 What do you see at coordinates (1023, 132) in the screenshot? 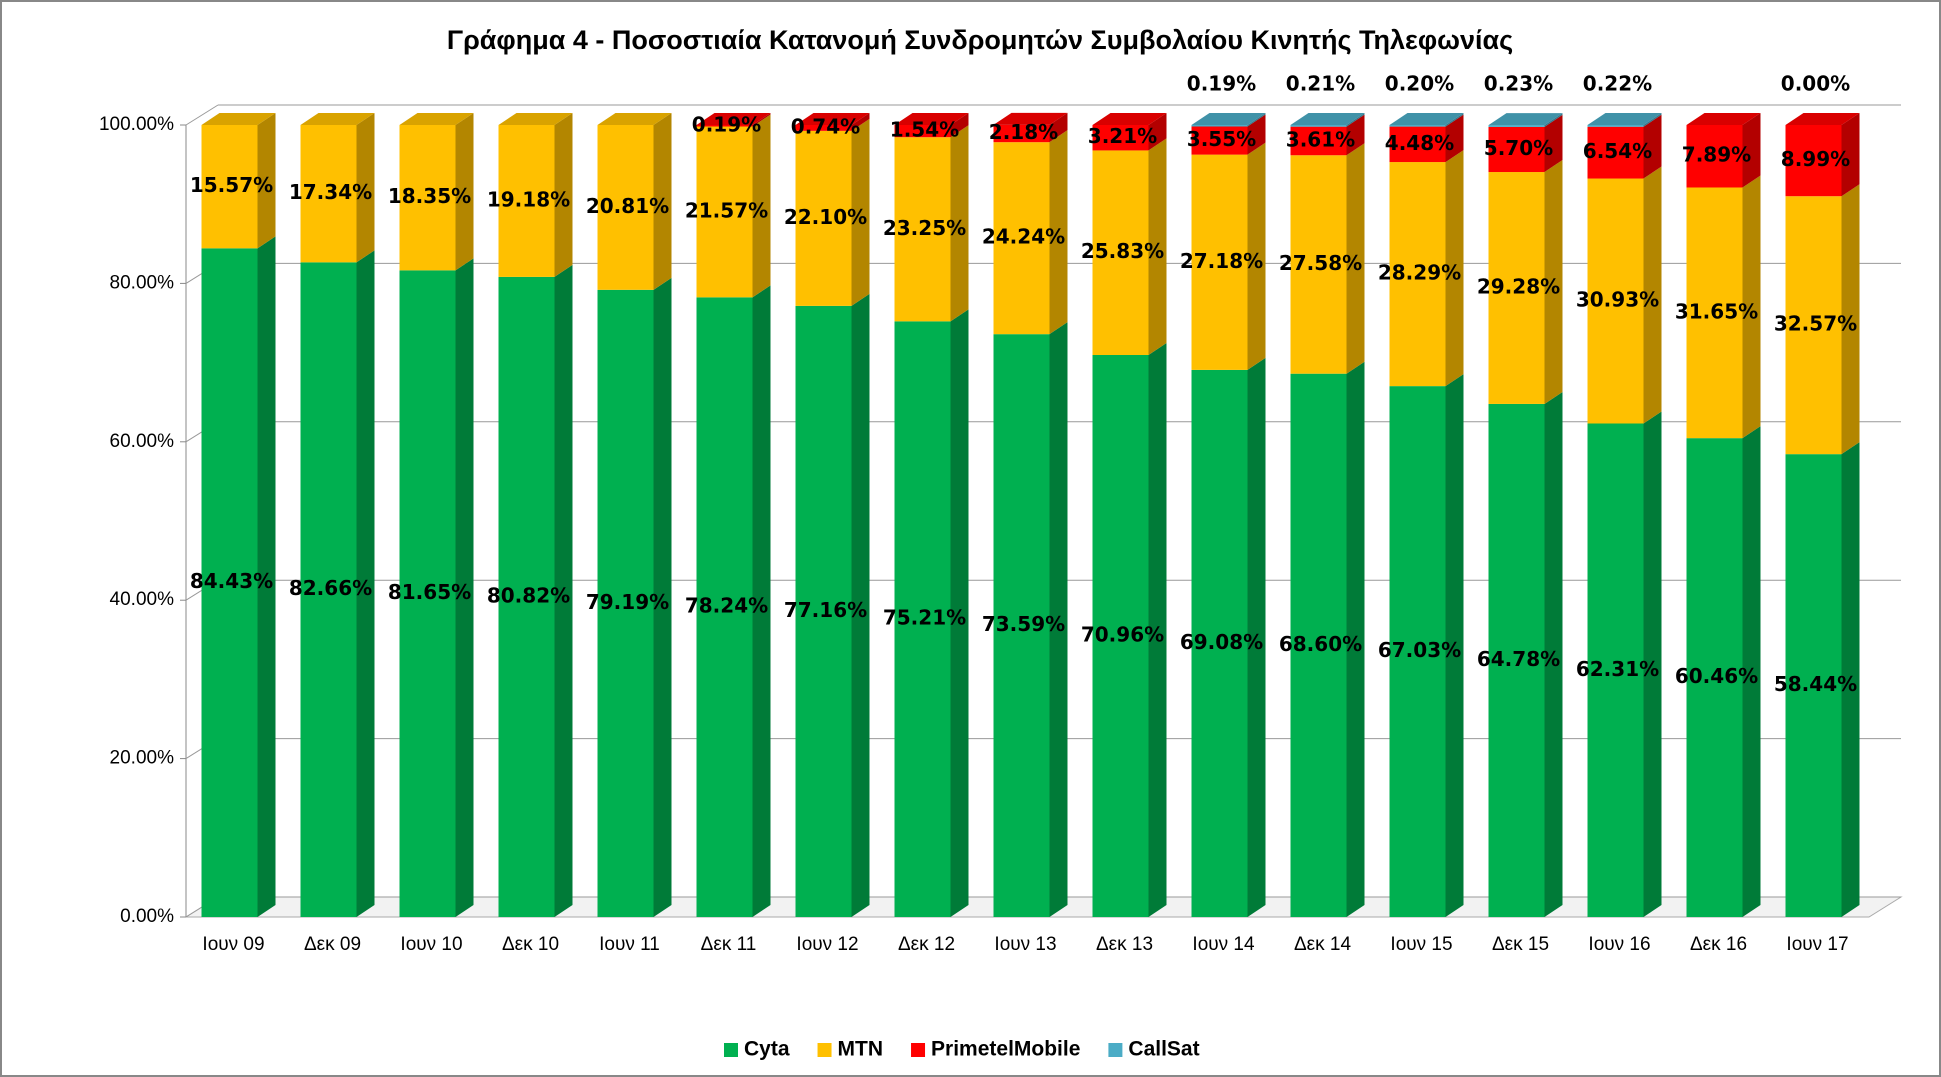
I see `data-label: 2.18%` at bounding box center [1023, 132].